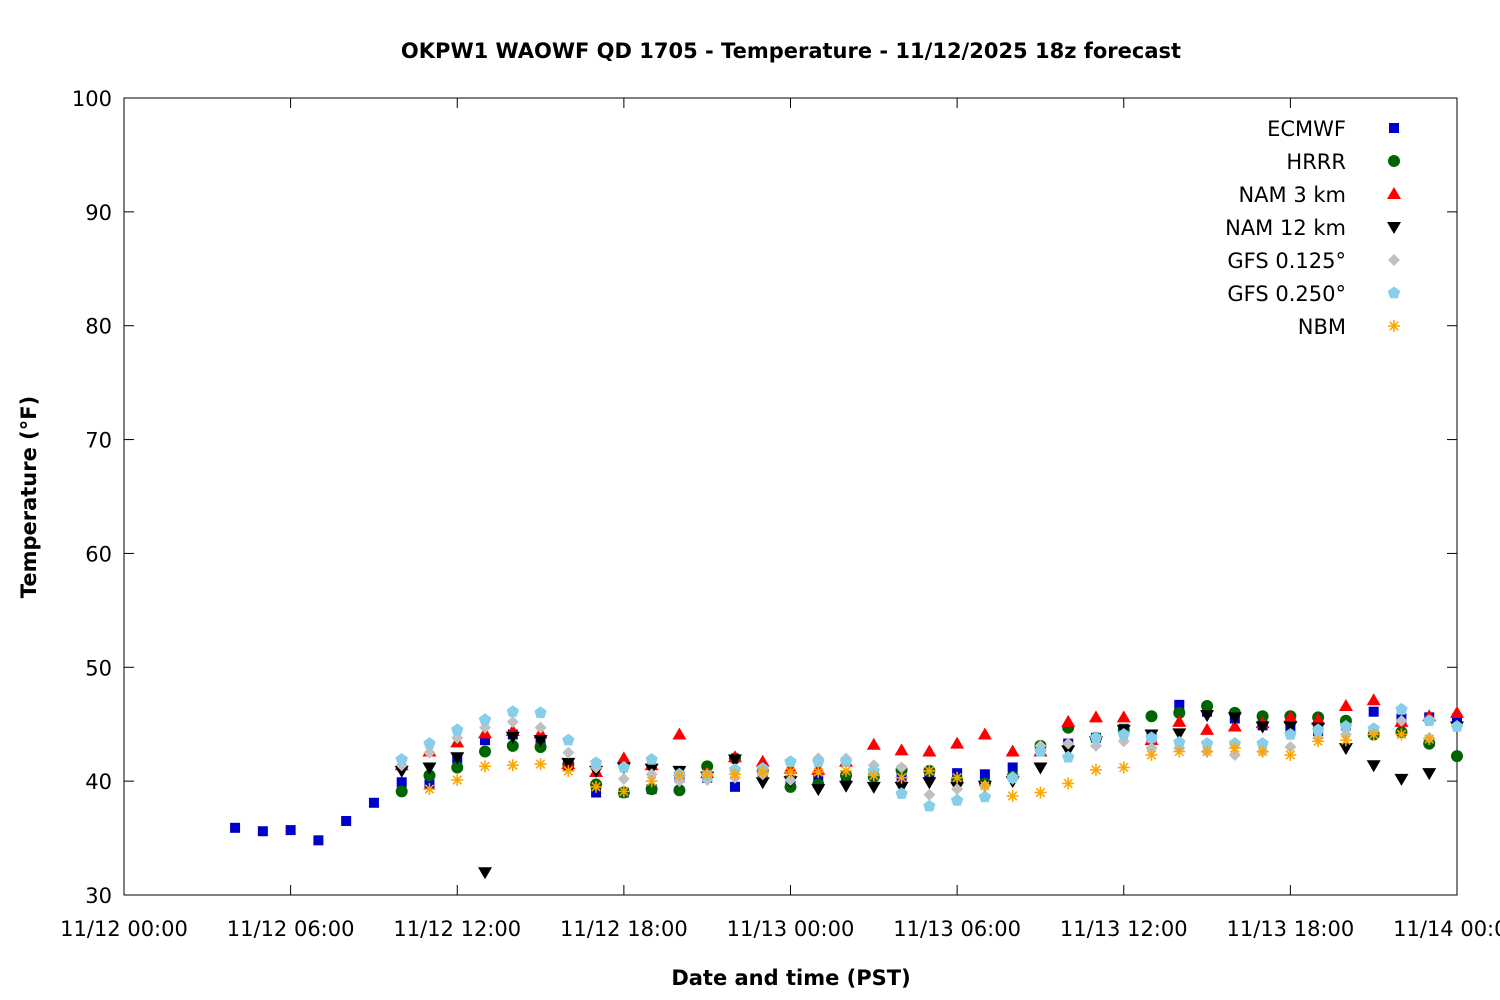 This screenshot has height=1000, width=1500. What do you see at coordinates (98, 554) in the screenshot?
I see `y-tick-label: 60` at bounding box center [98, 554].